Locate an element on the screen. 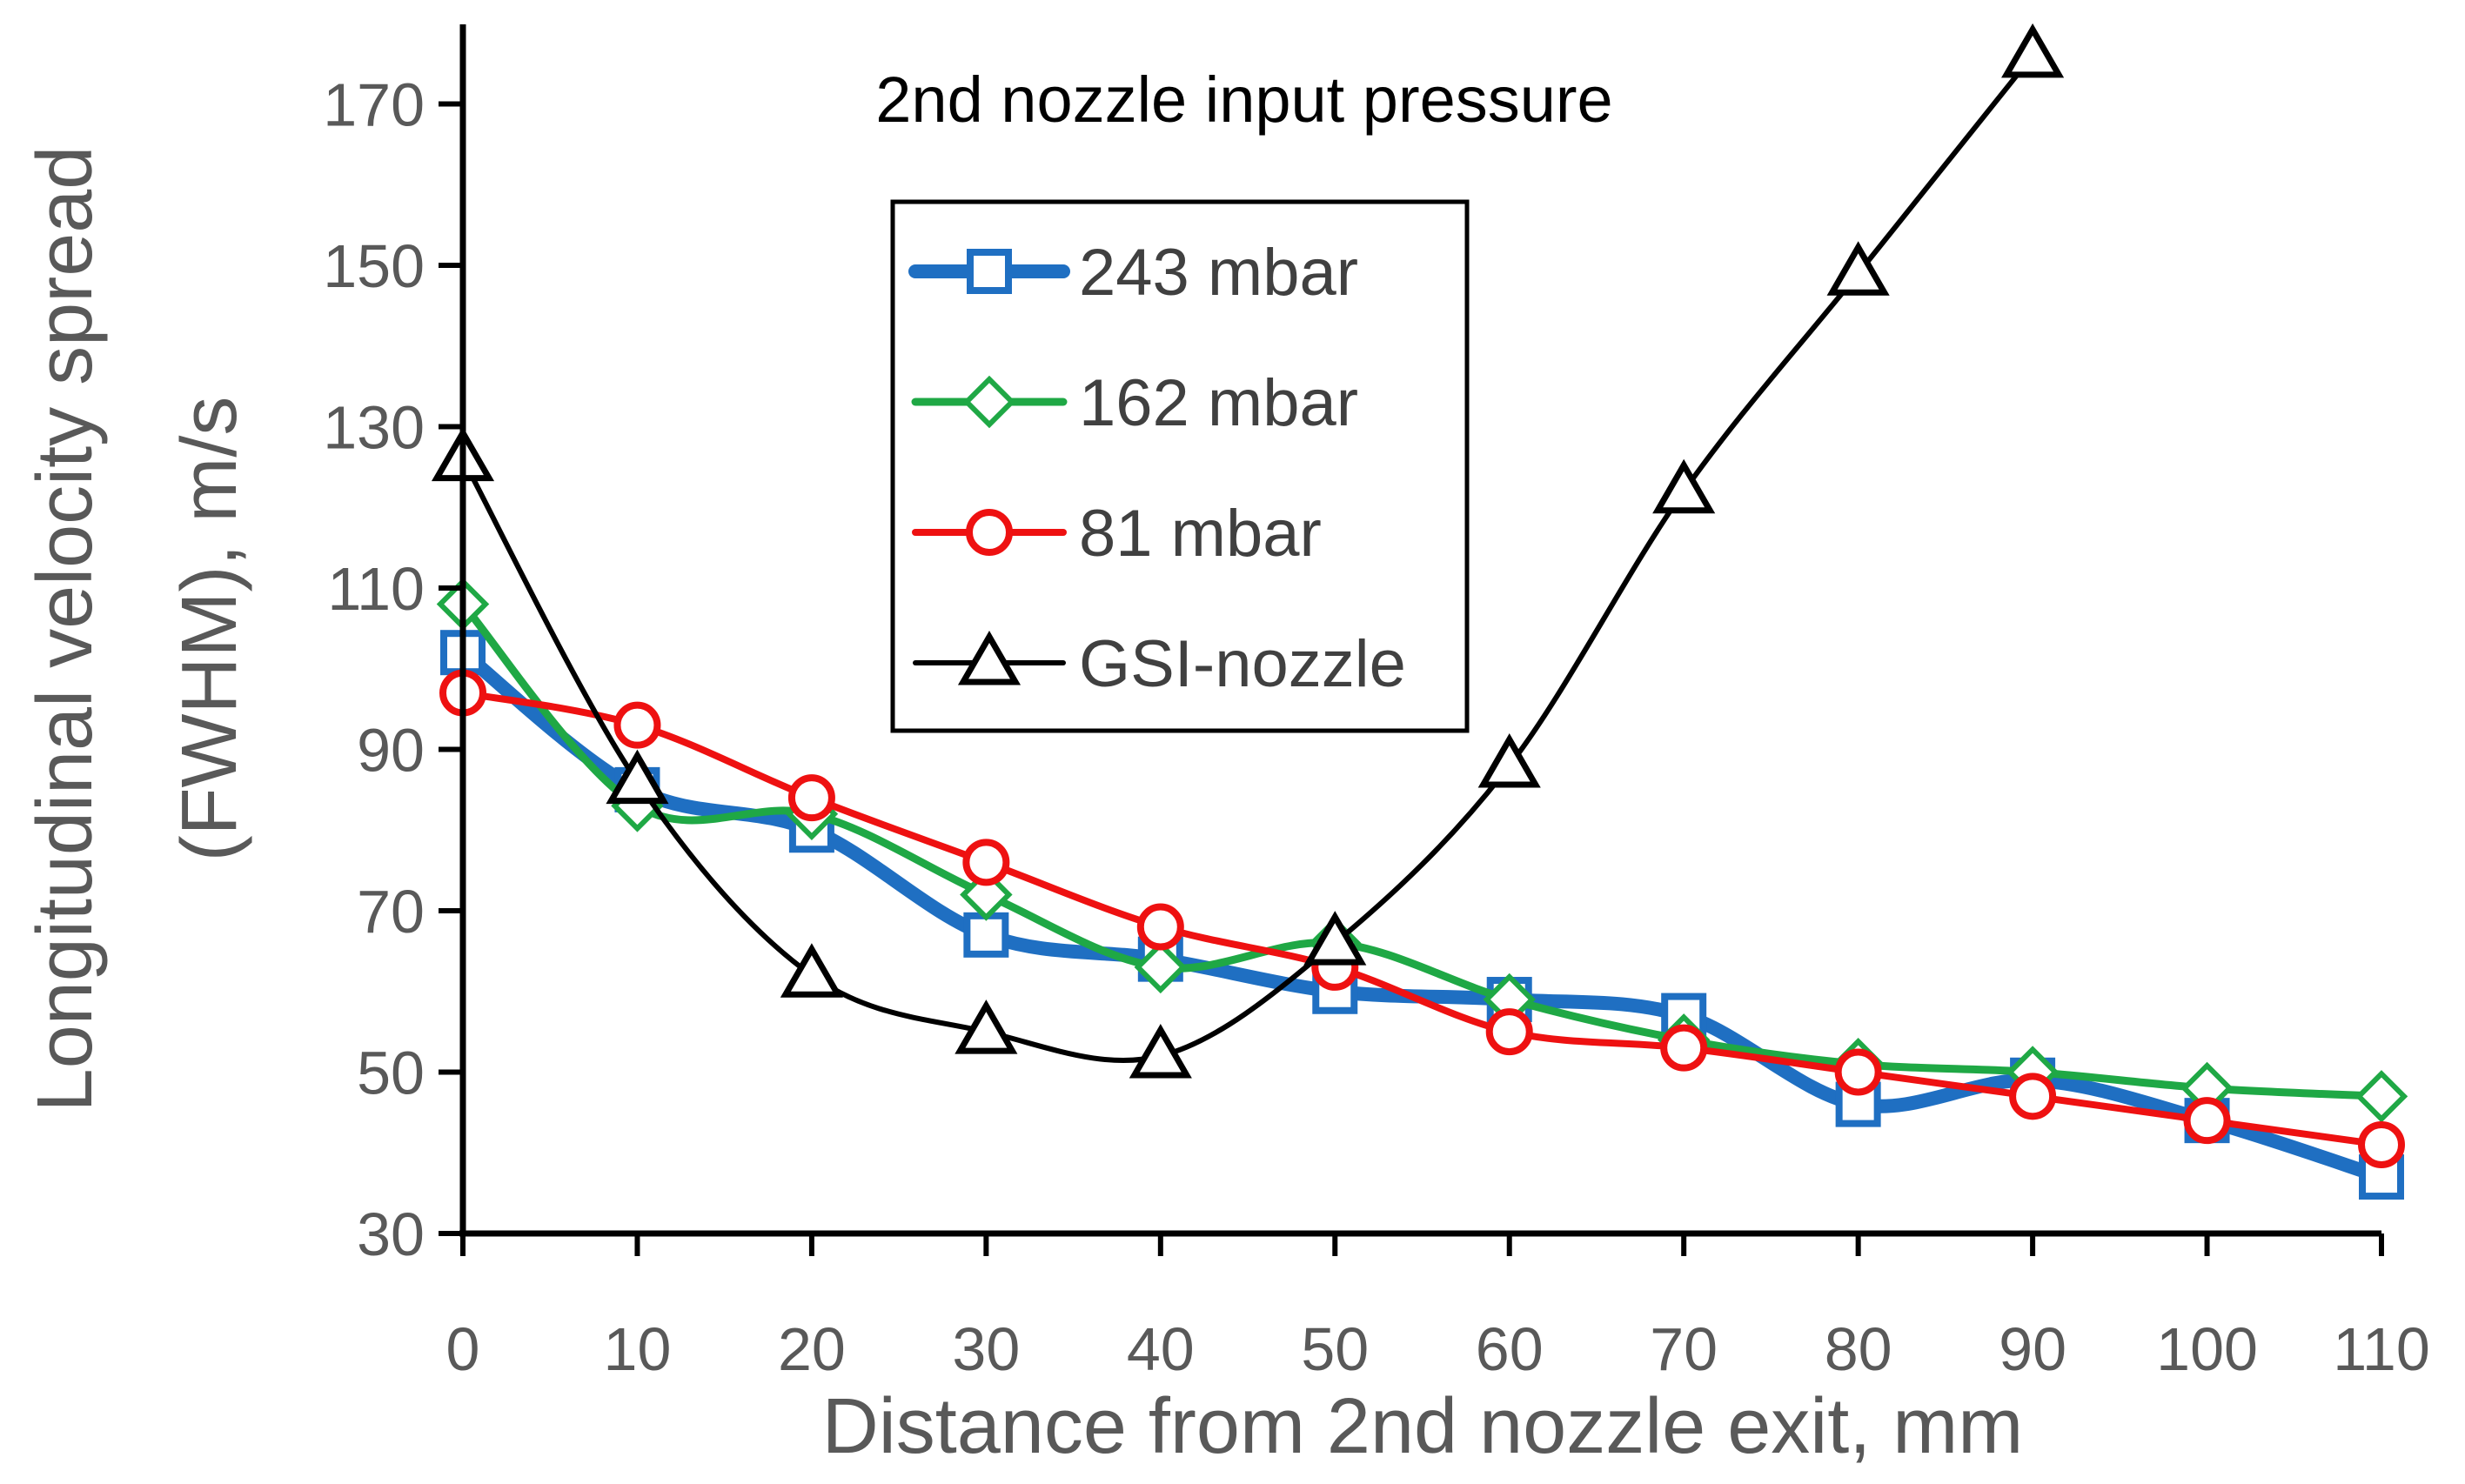 The width and height of the screenshot is (2465, 1484). legend: 243 mbar 162 mbar 81 mbar GSI-nozzle is located at coordinates (1180, 466).